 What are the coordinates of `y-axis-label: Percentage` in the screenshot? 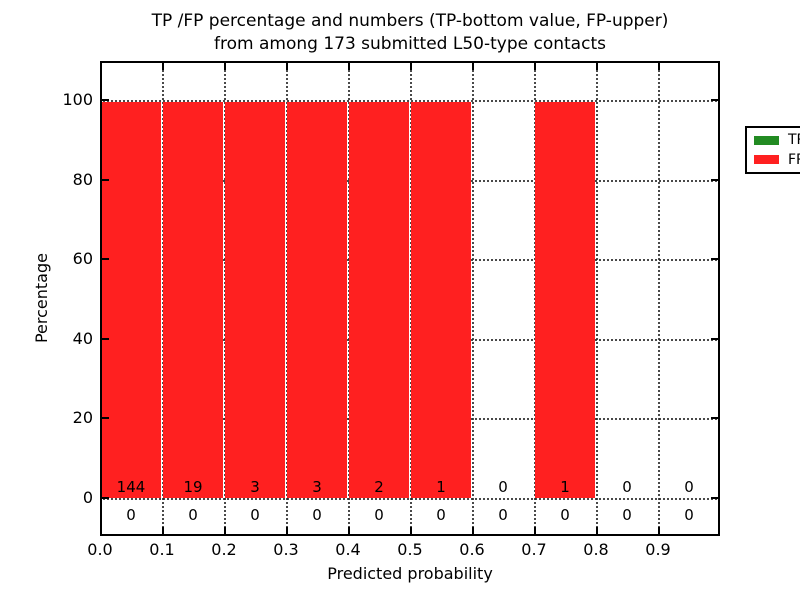 It's located at (41, 298).